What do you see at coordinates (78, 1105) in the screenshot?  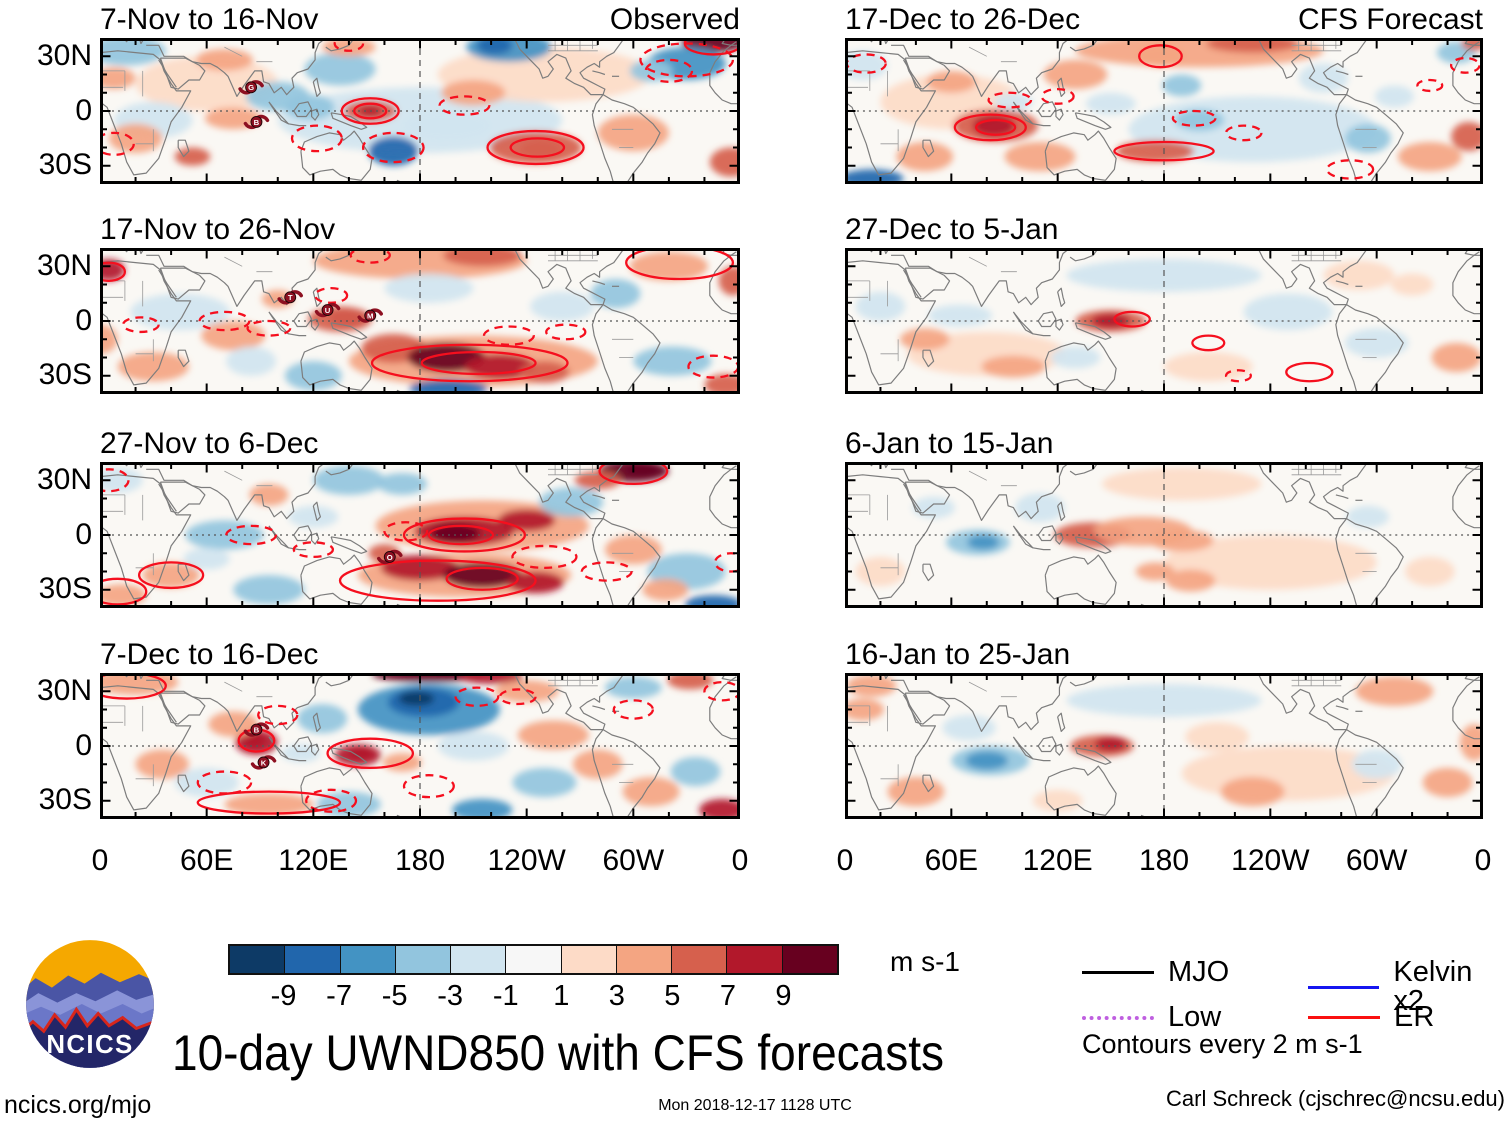 I see `footer-url: ncics.org/mjo` at bounding box center [78, 1105].